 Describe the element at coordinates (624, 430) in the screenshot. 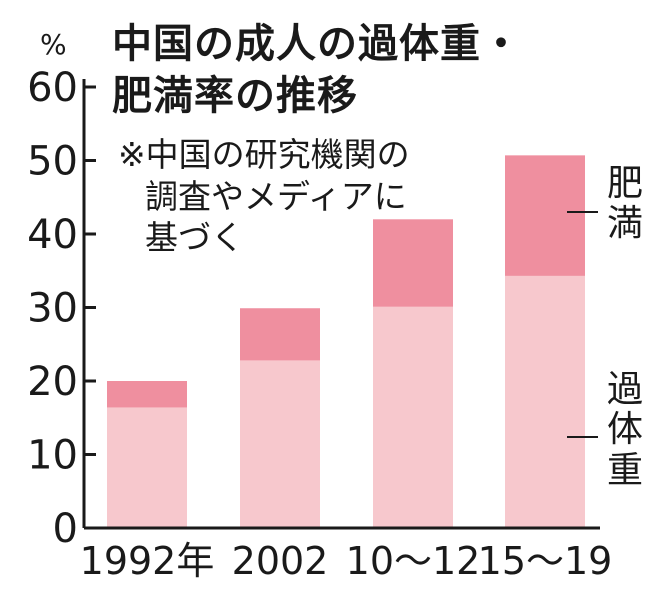

I see `legend-overweight-label: 過体重` at that location.